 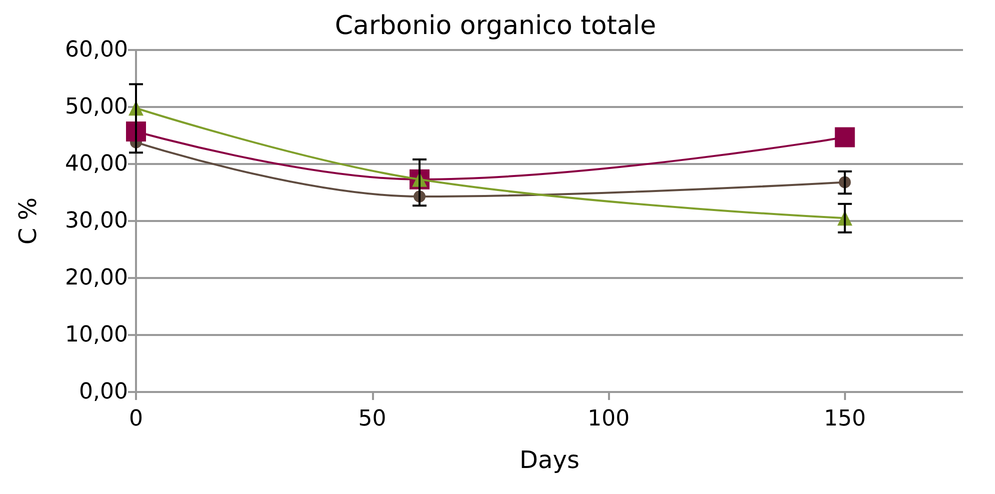 What do you see at coordinates (103, 392) in the screenshot?
I see `y-tick-label: 0,00` at bounding box center [103, 392].